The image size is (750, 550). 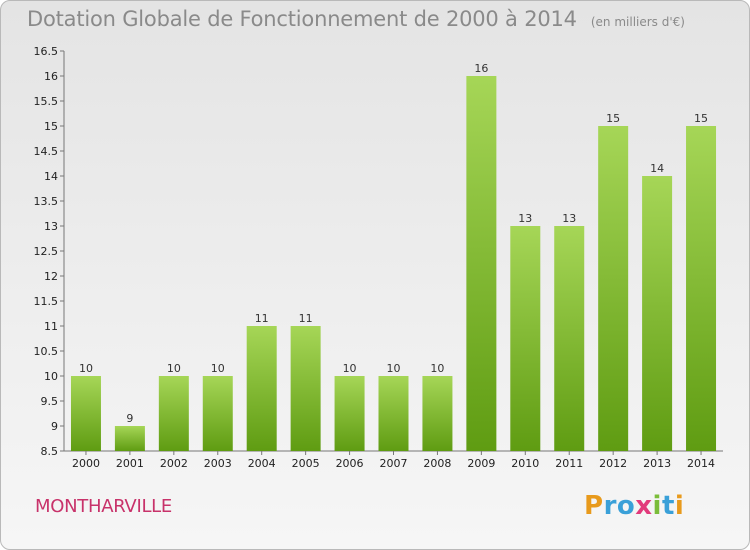 What do you see at coordinates (701, 463) in the screenshot?
I see `x-tick-label: 2014` at bounding box center [701, 463].